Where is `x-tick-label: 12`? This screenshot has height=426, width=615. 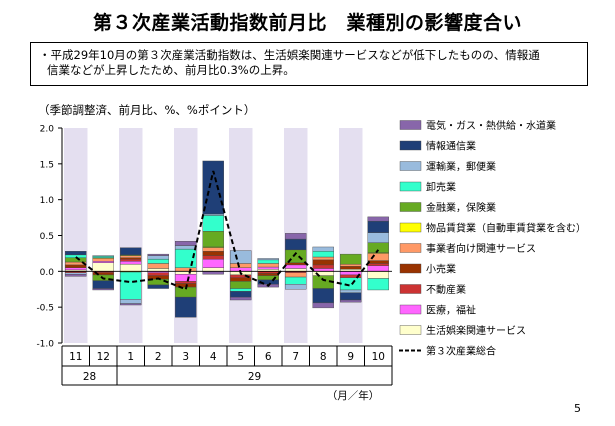 x-tick-label: 12 is located at coordinates (103, 357).